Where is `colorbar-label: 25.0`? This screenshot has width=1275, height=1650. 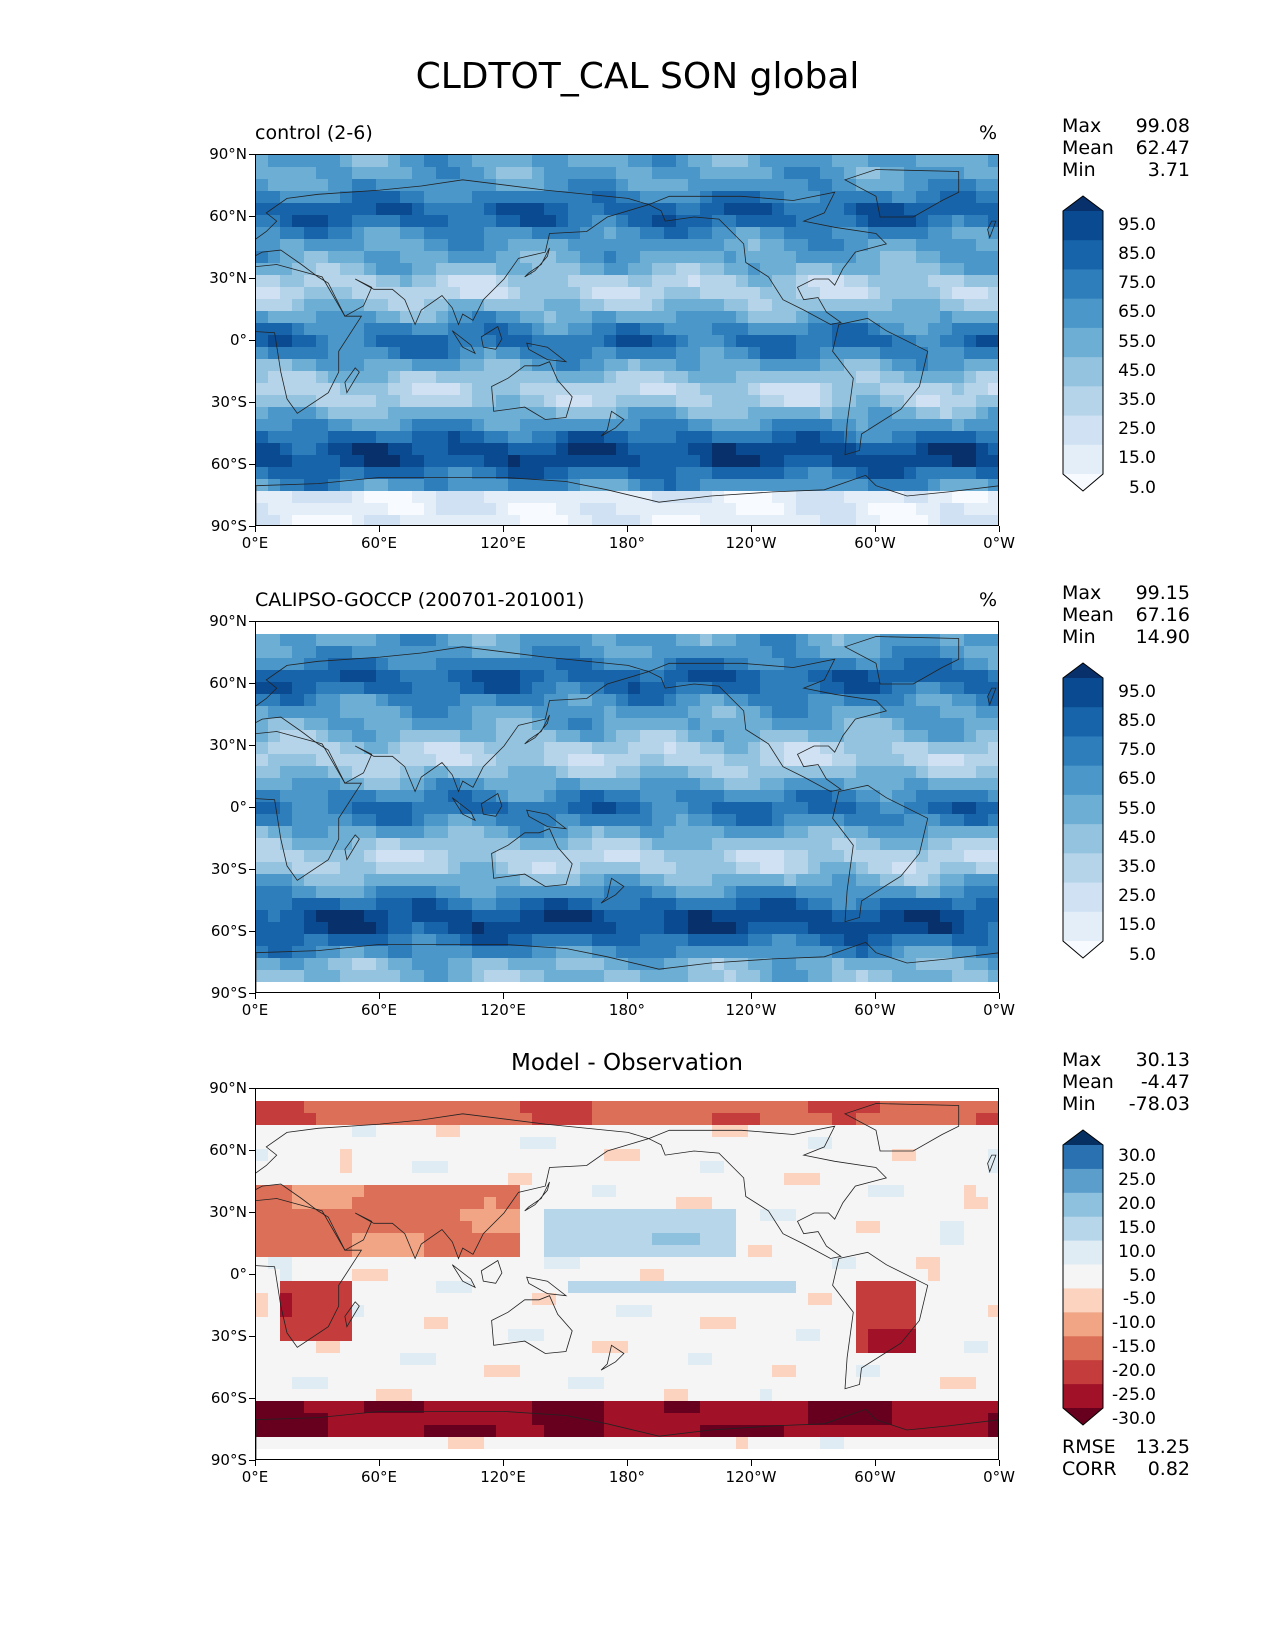 colorbar-label: 25.0 is located at coordinates (1137, 1179).